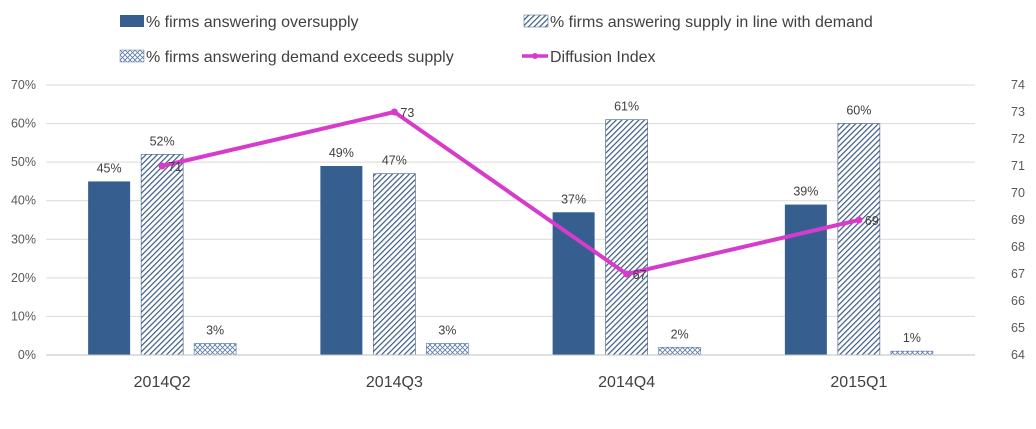 The image size is (1036, 429). Describe the element at coordinates (1018, 112) in the screenshot. I see `y-right-tick-label: 73` at that location.